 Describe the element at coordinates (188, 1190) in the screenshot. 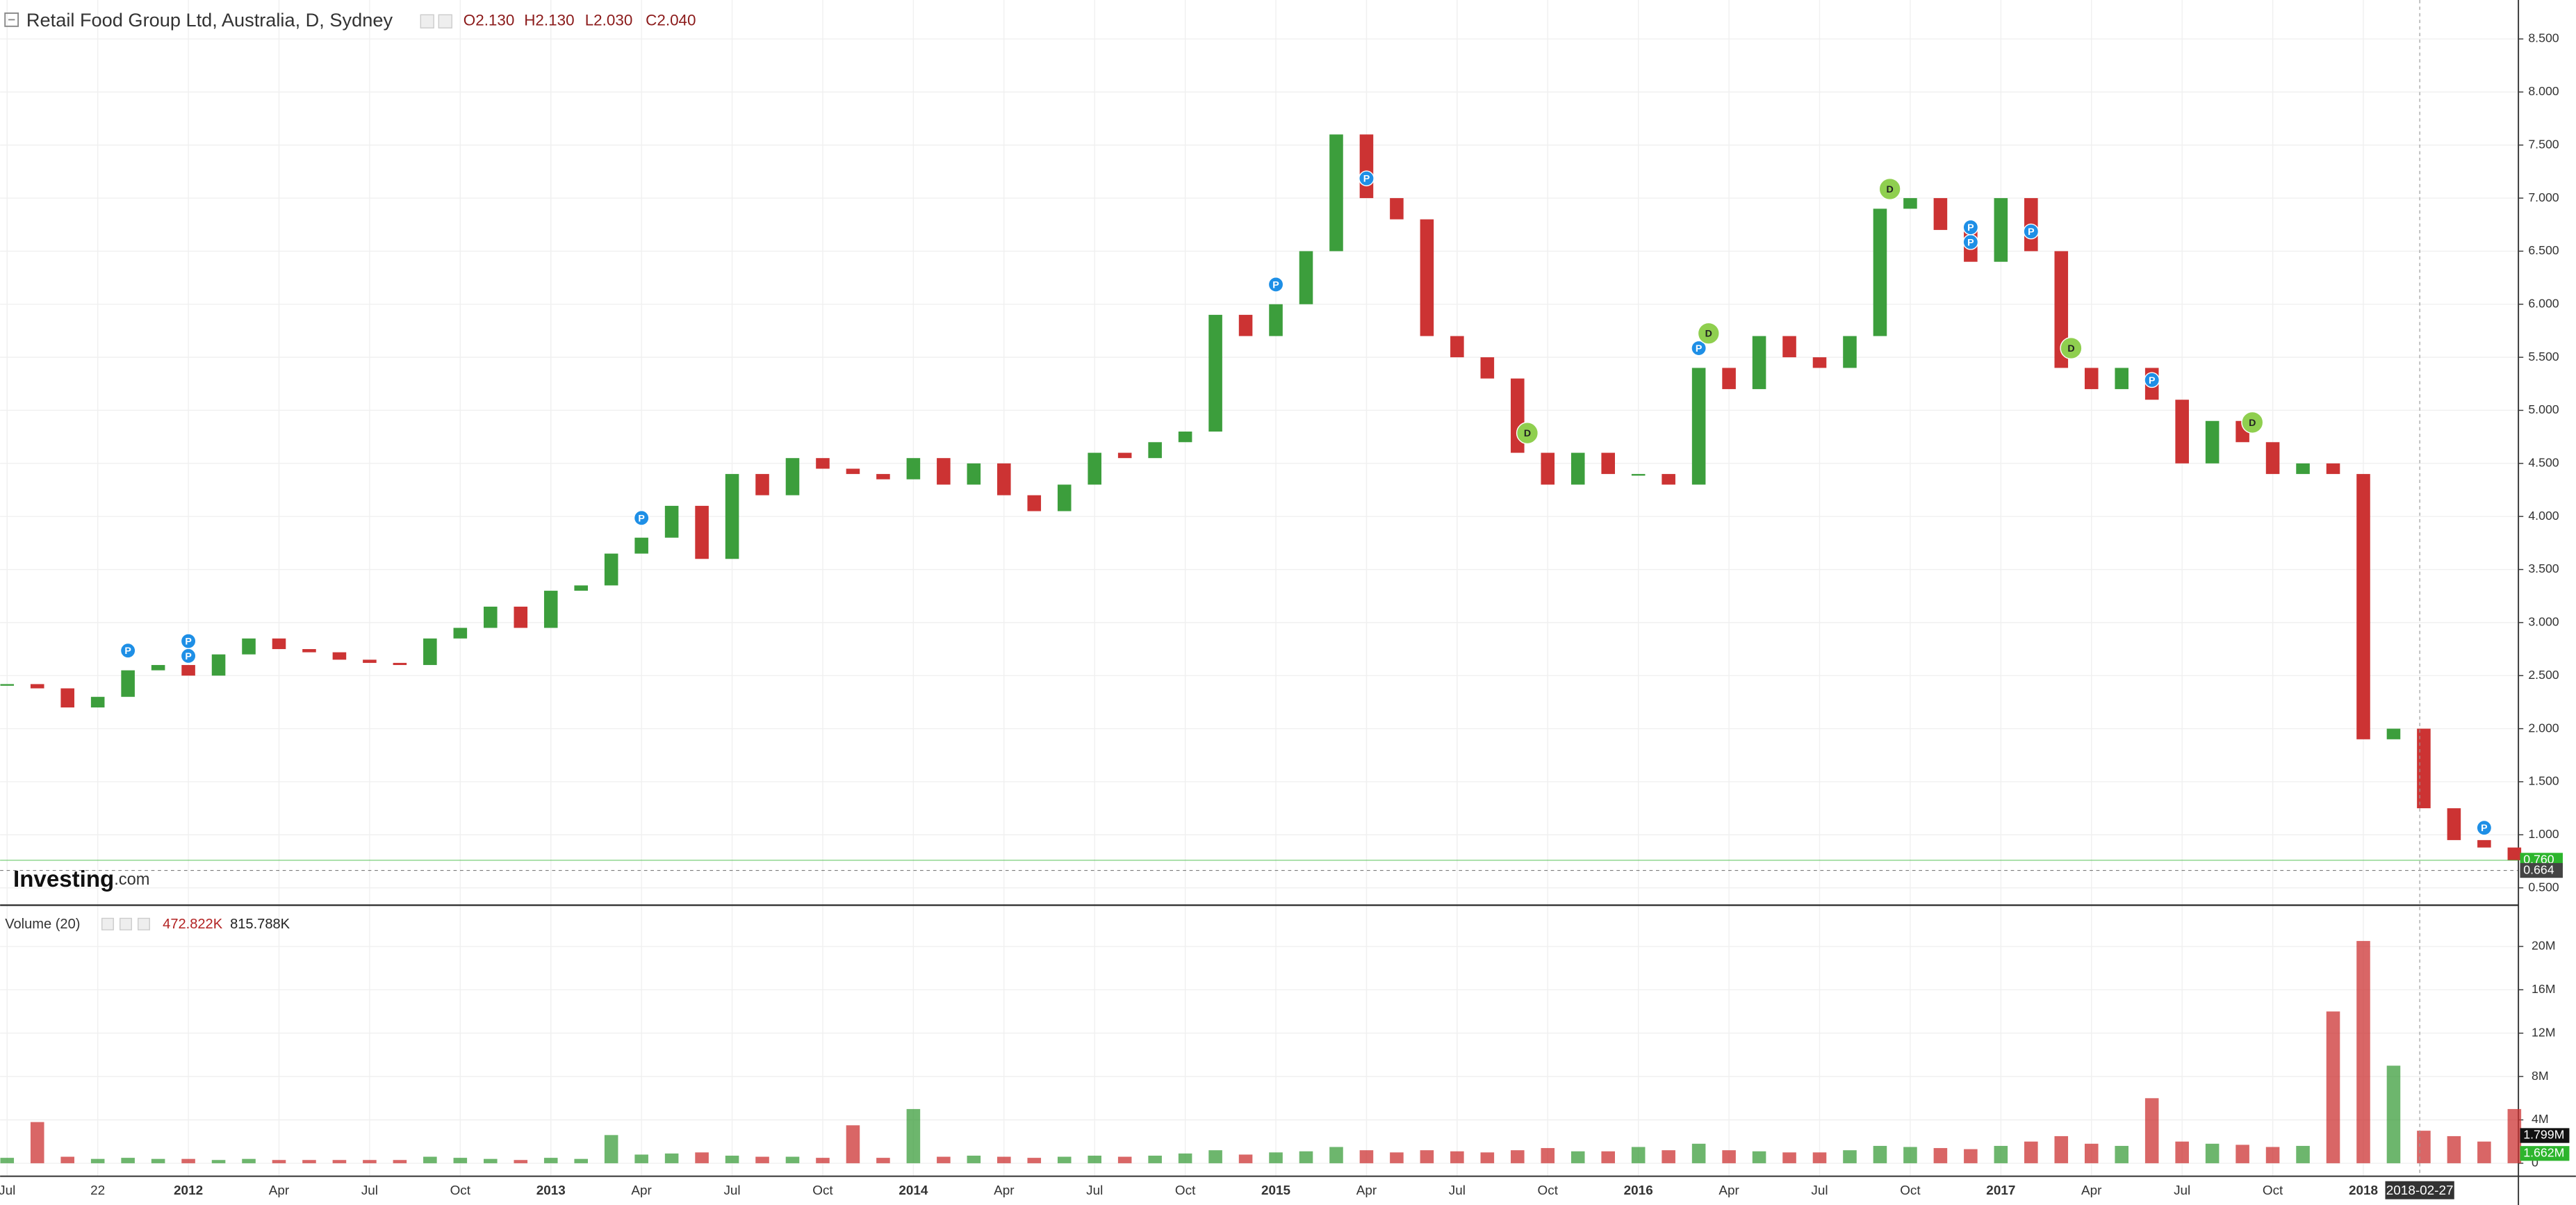

I see `x-tick-label: 2012` at that location.